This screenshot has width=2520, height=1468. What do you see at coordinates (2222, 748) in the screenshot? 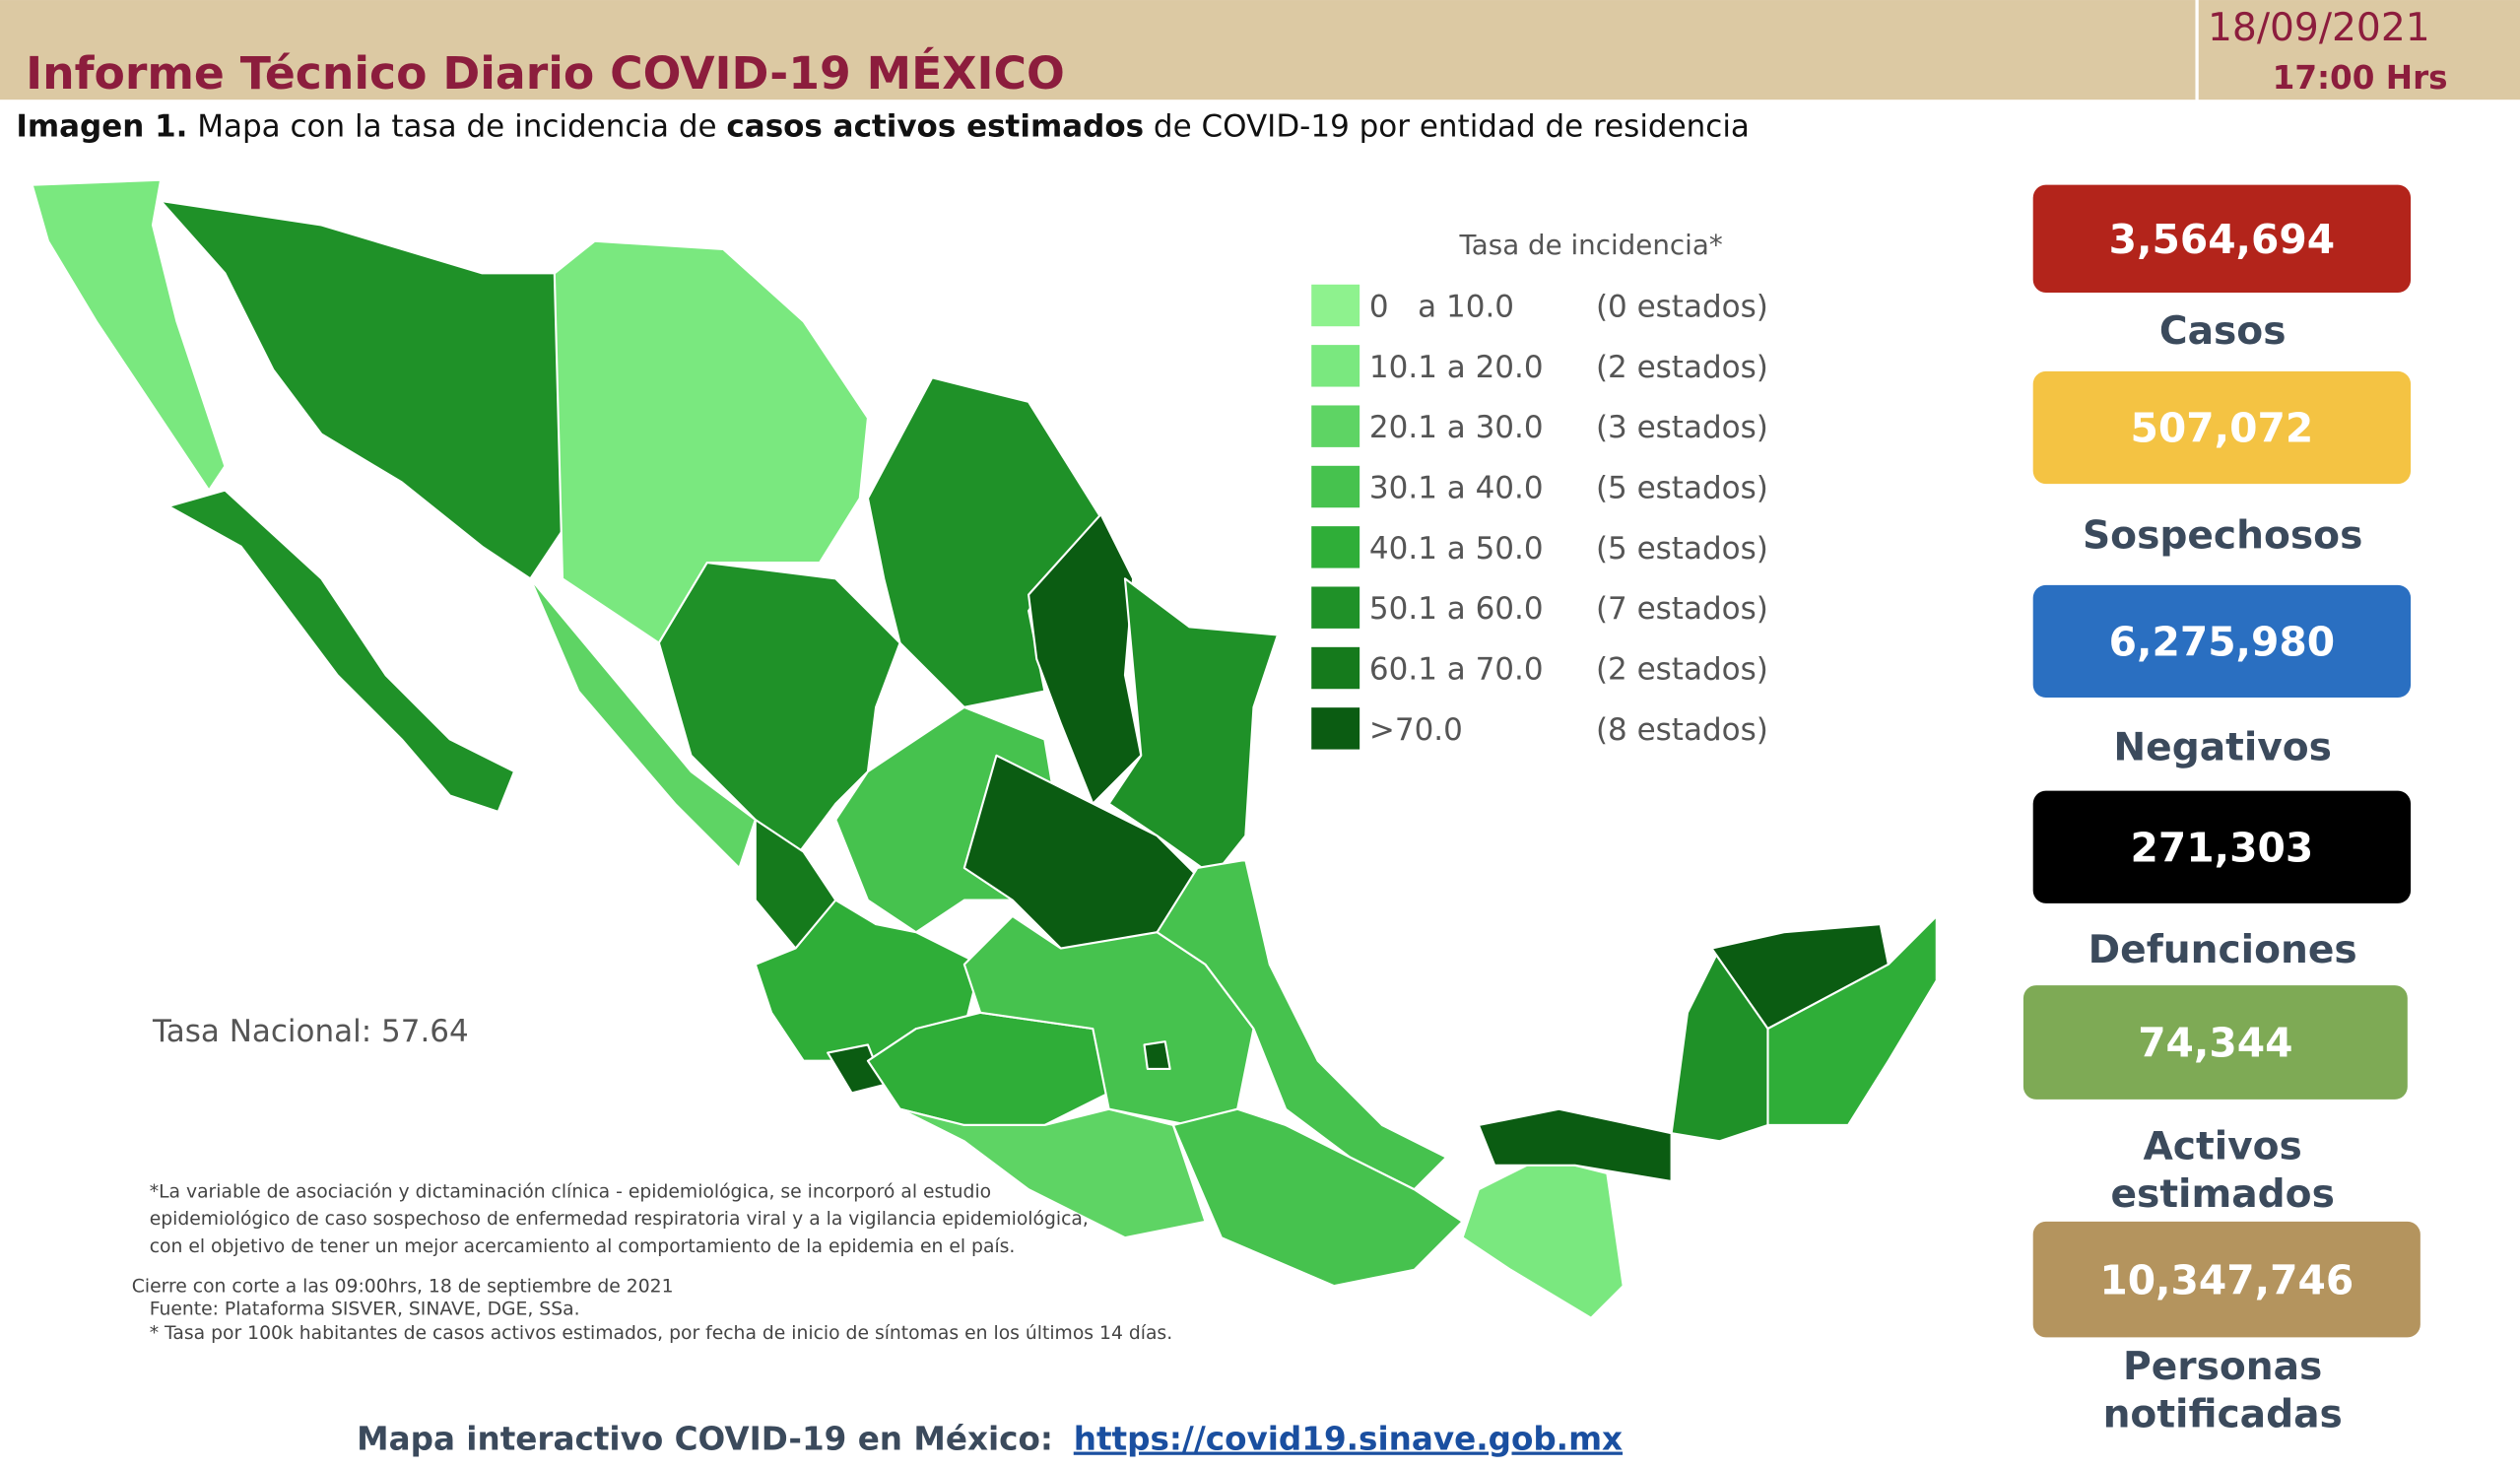
I see `stat-label: Negativos` at bounding box center [2222, 748].